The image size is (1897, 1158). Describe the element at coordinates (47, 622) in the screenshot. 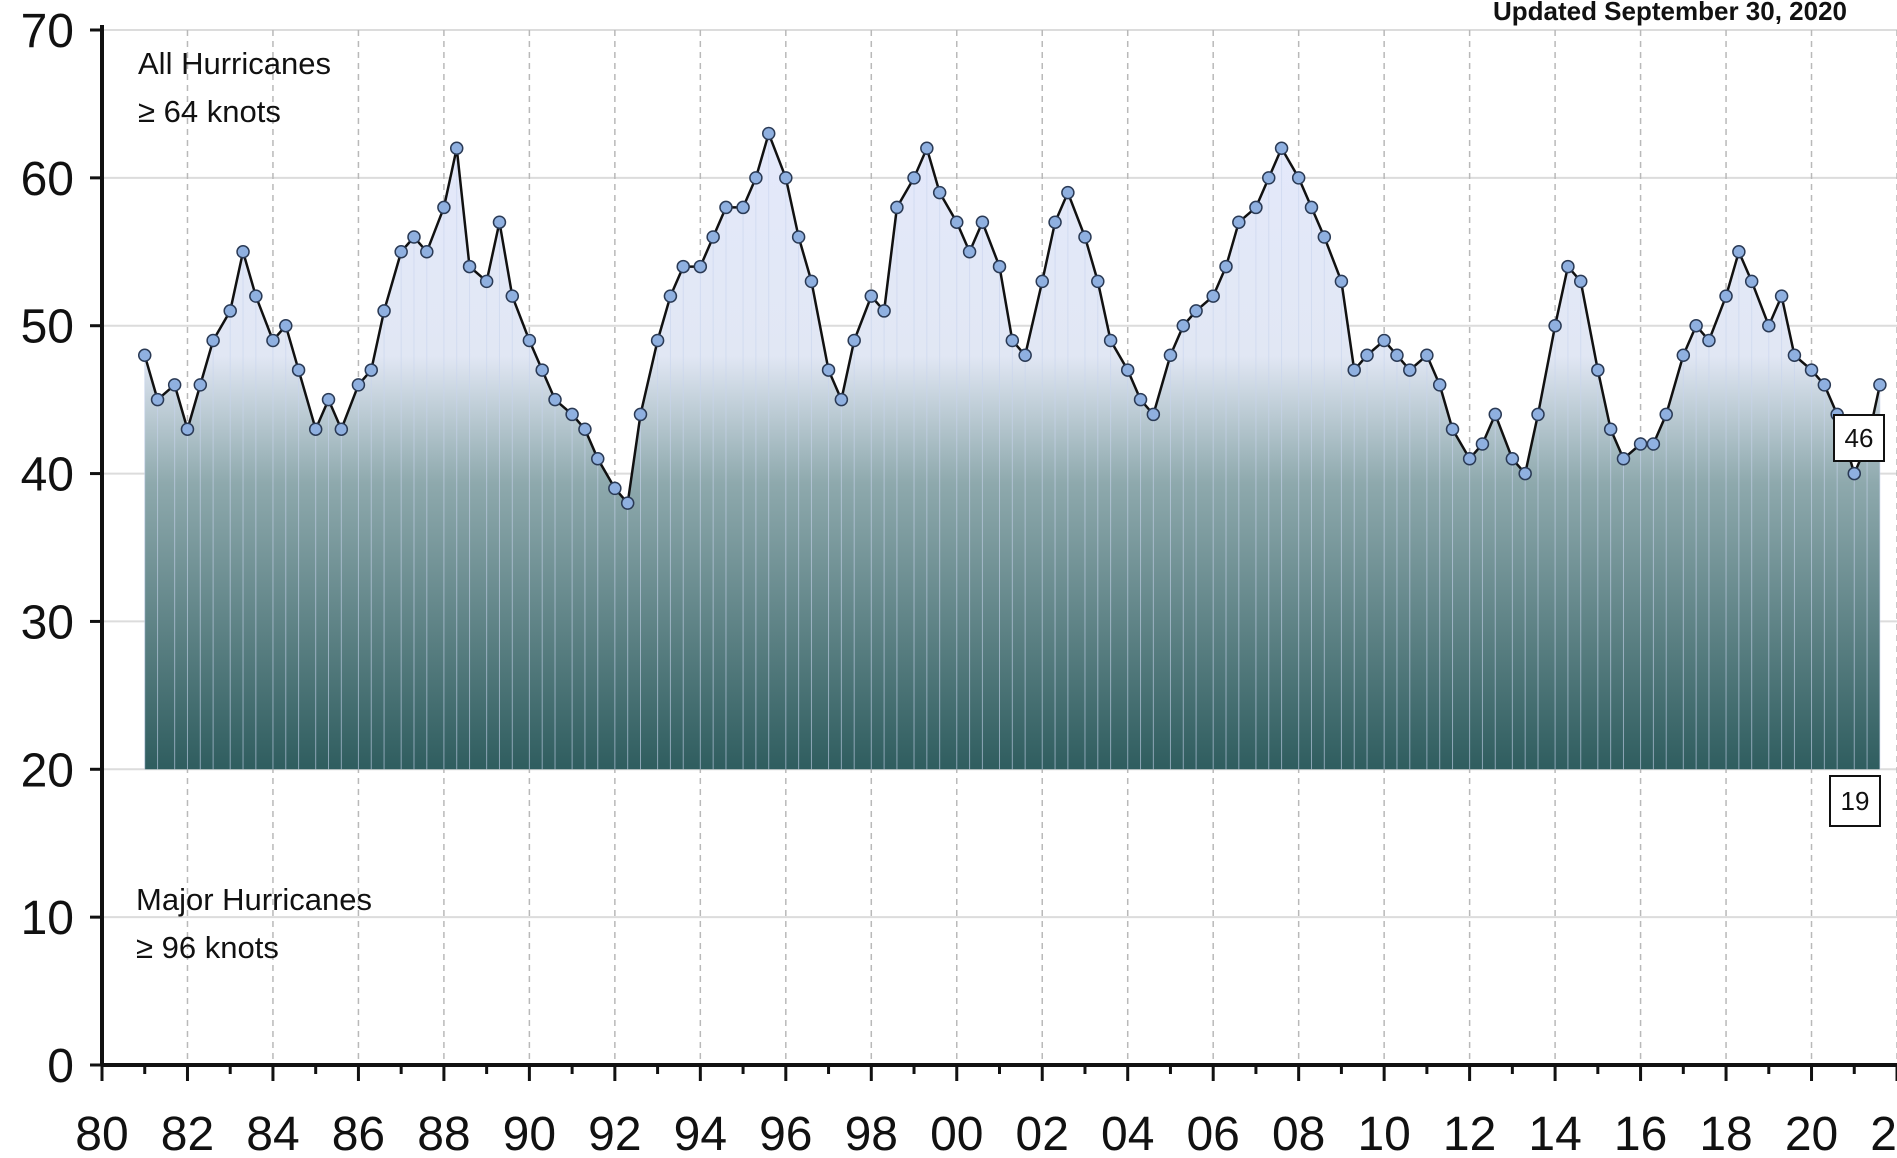

I see `y-tick-label: 30` at that location.